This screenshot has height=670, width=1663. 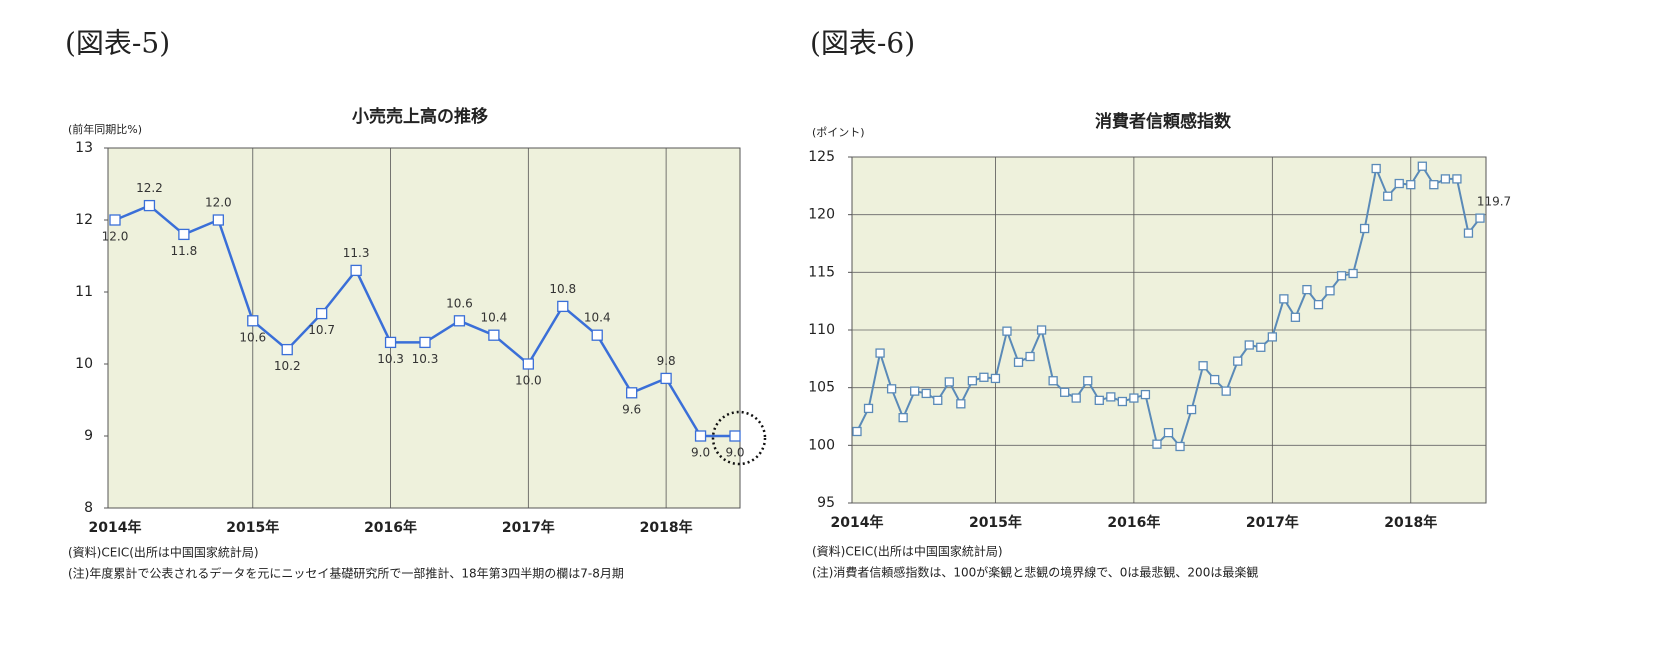 I want to click on y-axis-label: (ポイント), so click(x=838, y=132).